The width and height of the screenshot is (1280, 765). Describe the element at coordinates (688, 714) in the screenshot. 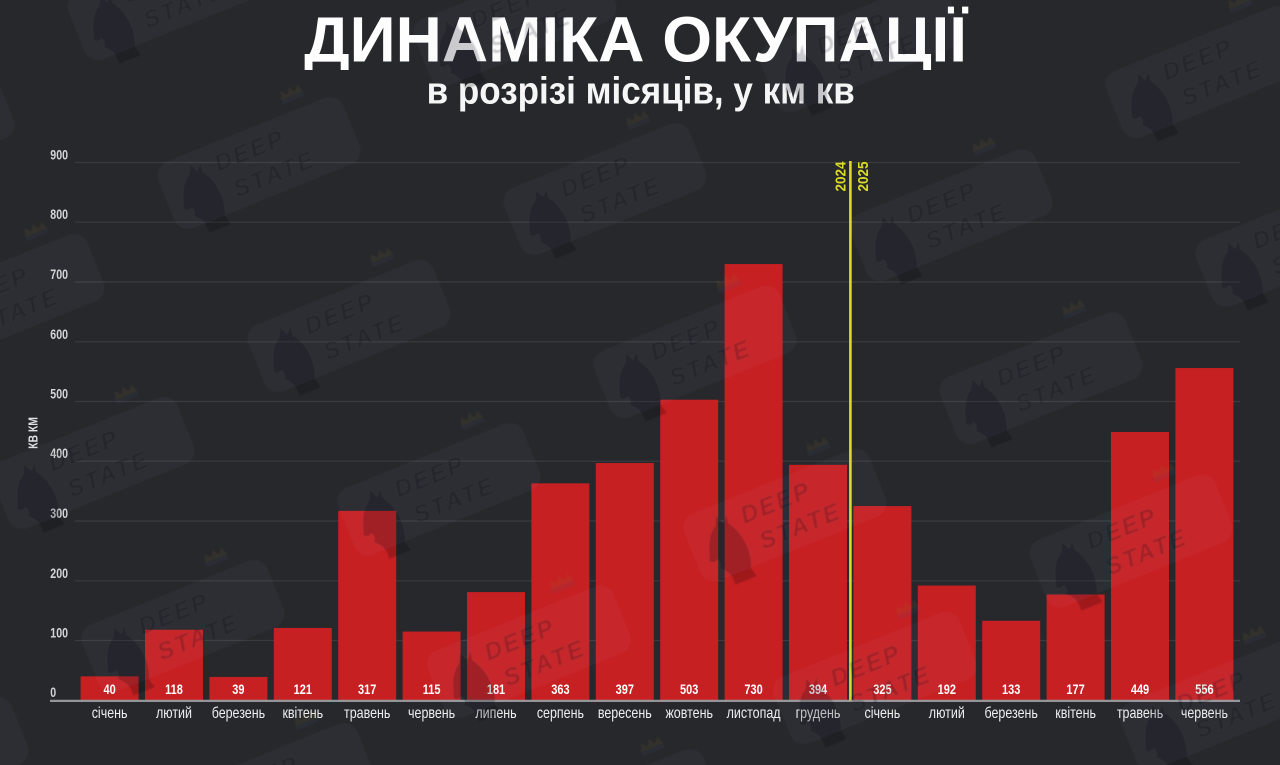

I see `svg-text: жовтень` at that location.